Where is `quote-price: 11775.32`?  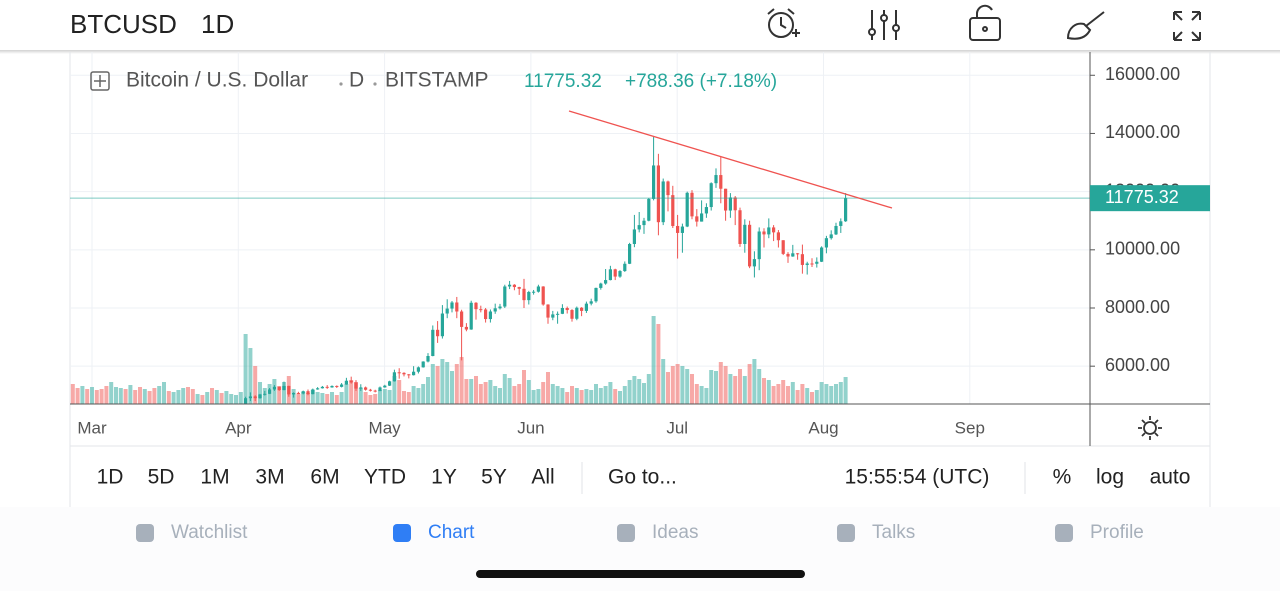 quote-price: 11775.32 is located at coordinates (563, 81).